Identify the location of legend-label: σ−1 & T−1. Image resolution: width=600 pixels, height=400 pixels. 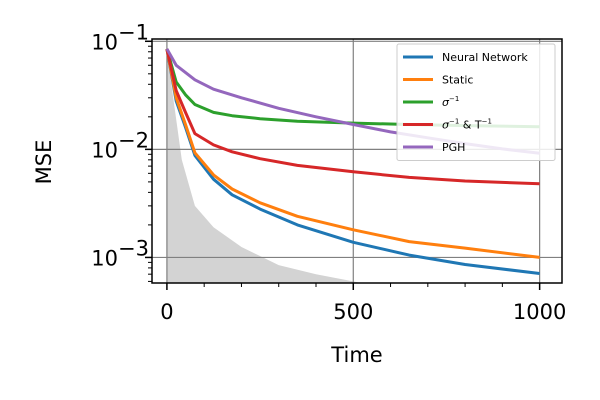
(467, 125).